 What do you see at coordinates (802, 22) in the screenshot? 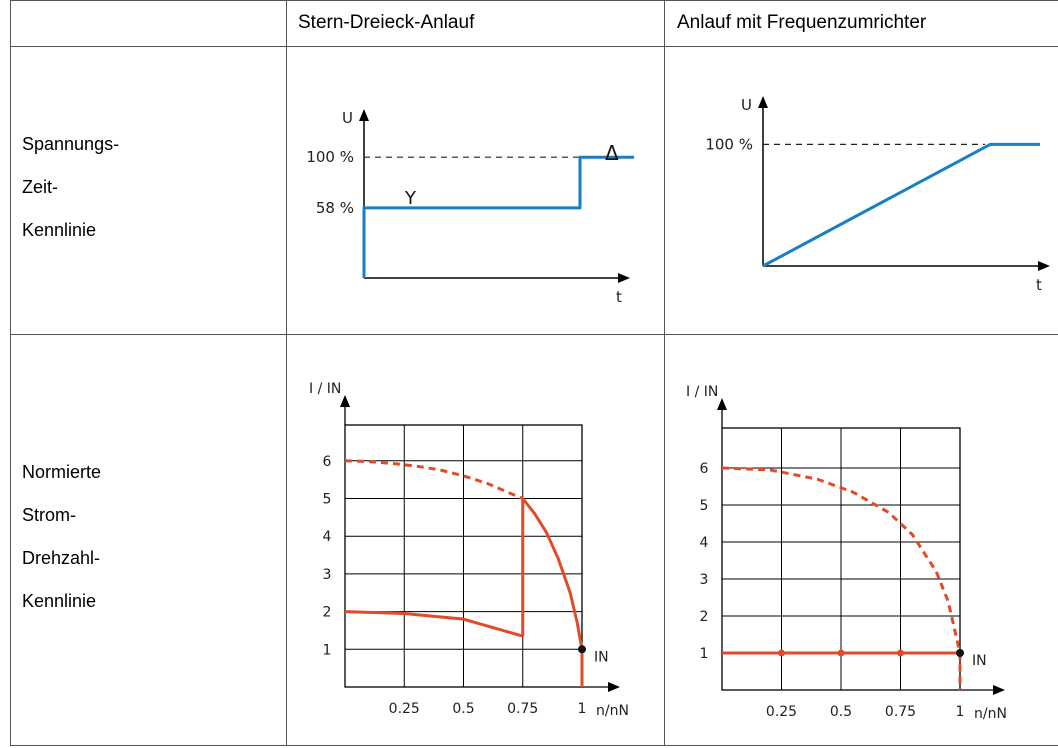
I see `col-header-frequency-converter: Anlauf mit Frequenzumrichter` at bounding box center [802, 22].